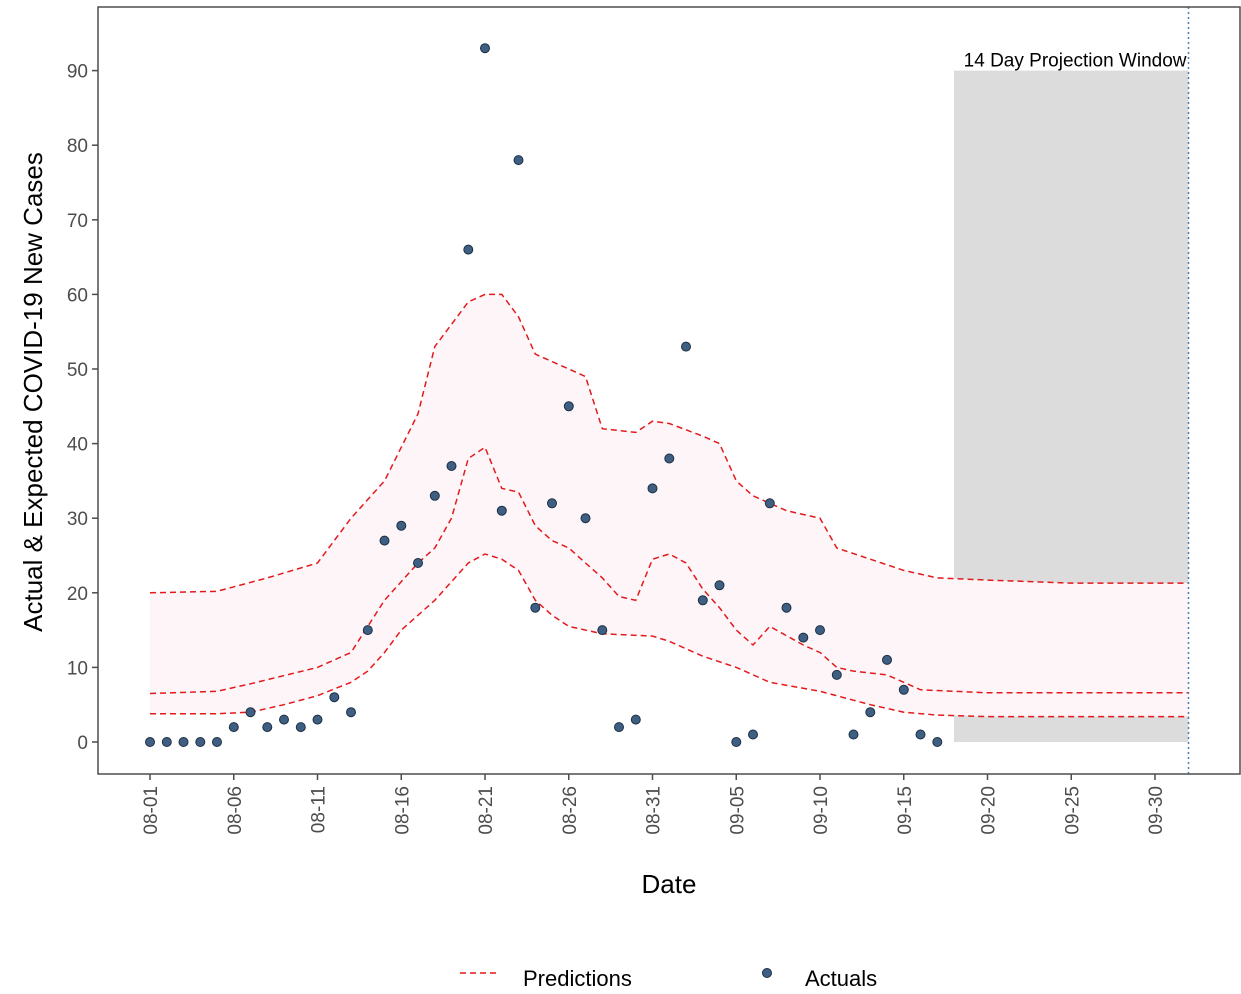  Describe the element at coordinates (577, 978) in the screenshot. I see `legend-predictions-label: Predictions` at that location.